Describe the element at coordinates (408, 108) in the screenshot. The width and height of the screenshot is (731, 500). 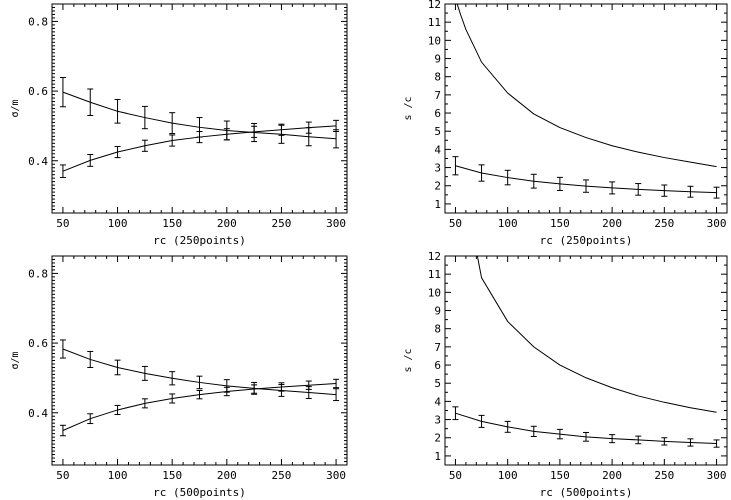
I see `y-axis-label: s /c` at that location.